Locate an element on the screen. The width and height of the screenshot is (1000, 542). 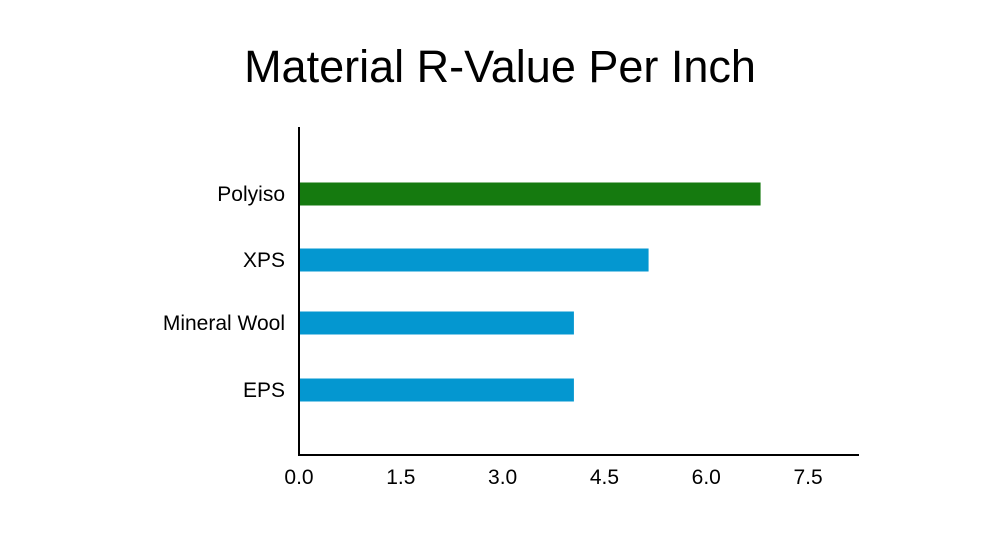
bar-xps is located at coordinates (474, 260).